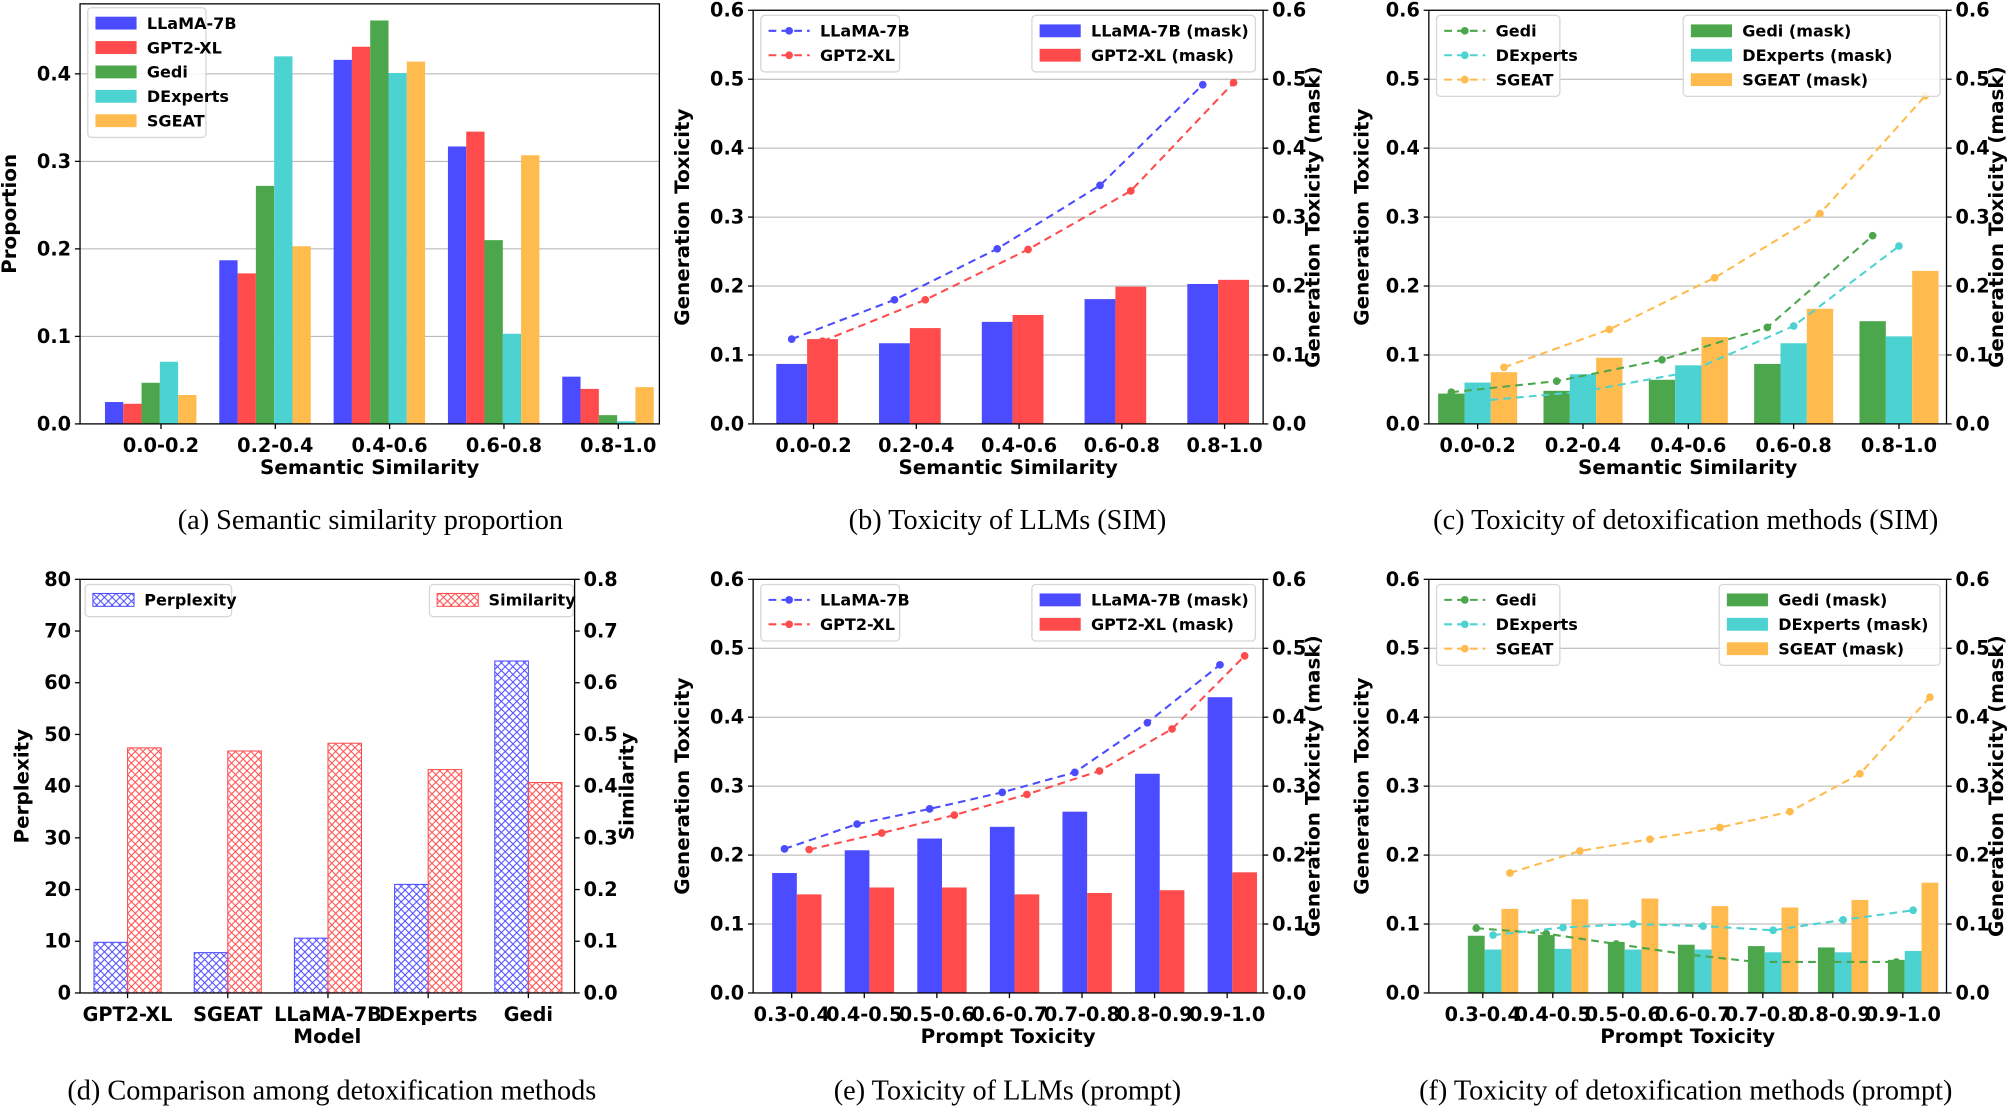 This screenshot has width=2015, height=1115. I want to click on x-tick-label: 0.8-0.9, so click(1154, 1014).